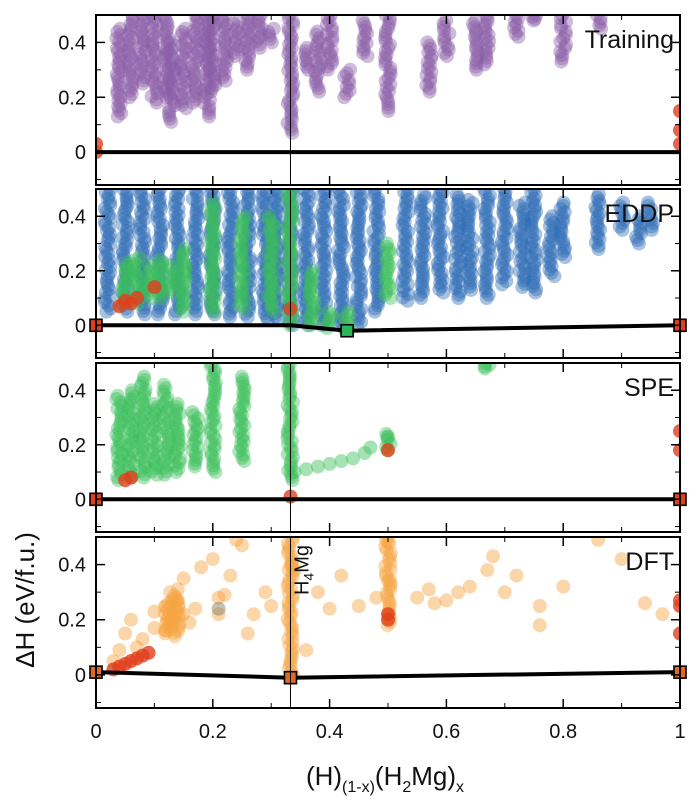 The height and width of the screenshot is (800, 700). Describe the element at coordinates (341, 454) in the screenshot. I see `series-spe-arm` at that location.